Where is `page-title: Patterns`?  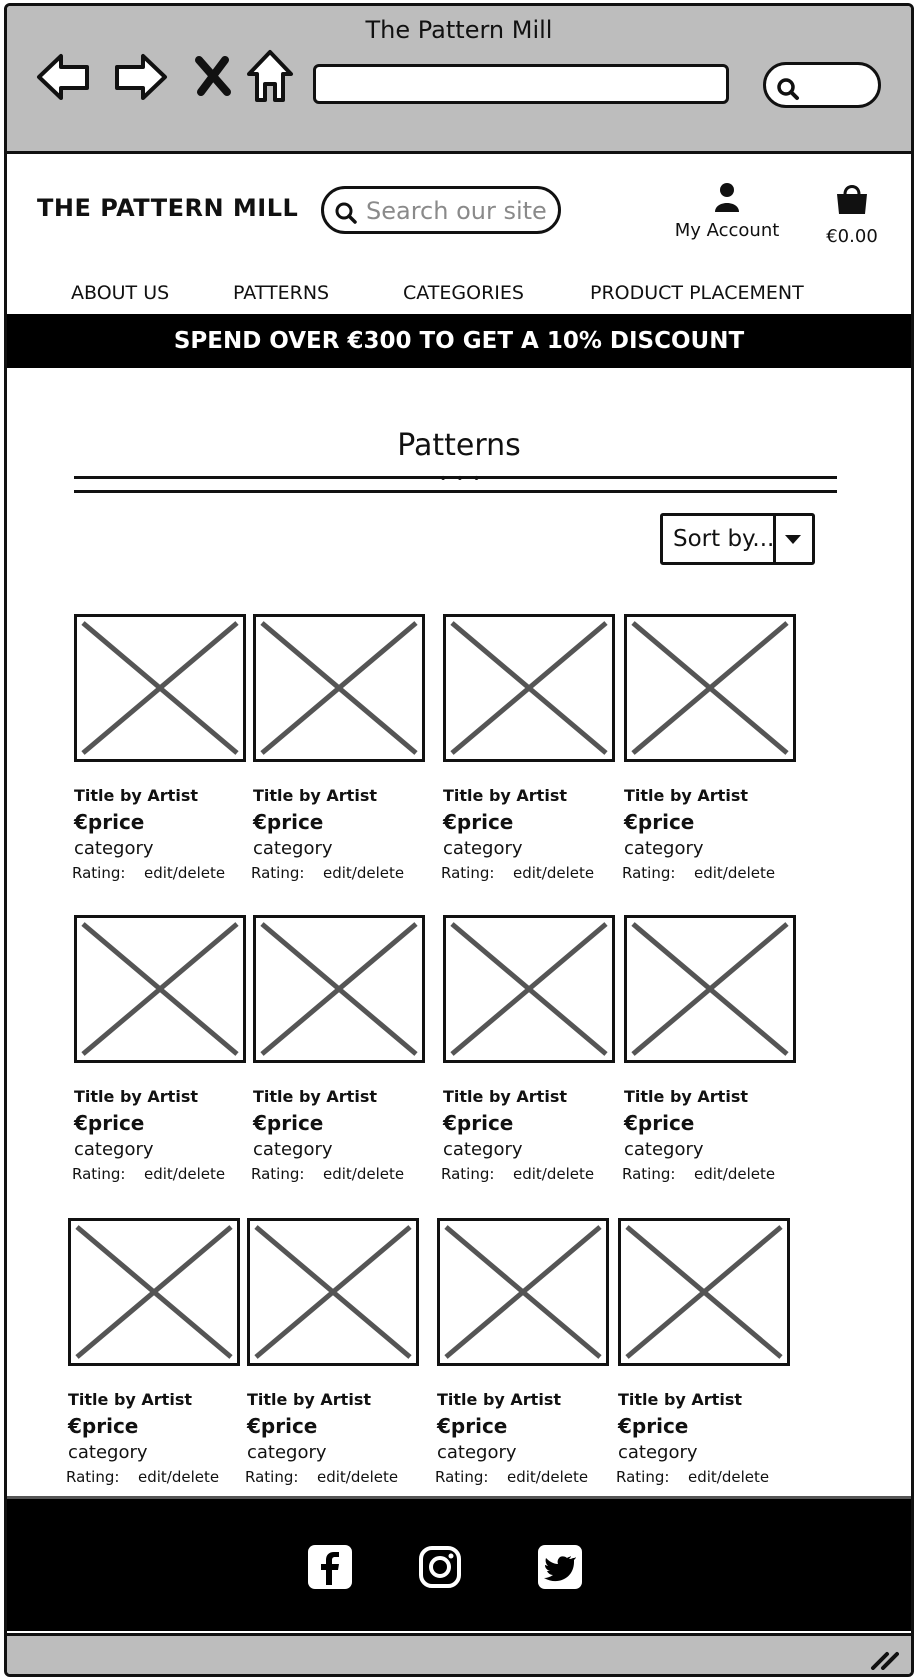
page-title: Patterns is located at coordinates (459, 445).